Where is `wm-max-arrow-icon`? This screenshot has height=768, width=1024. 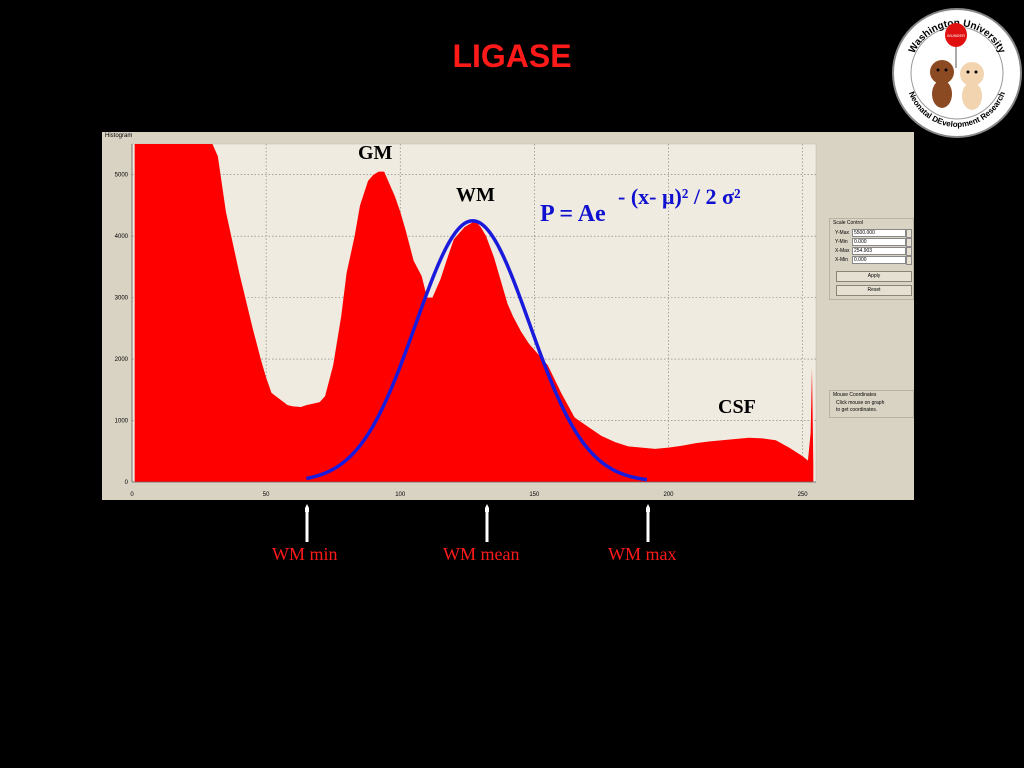
wm-max-arrow-icon is located at coordinates (648, 523).